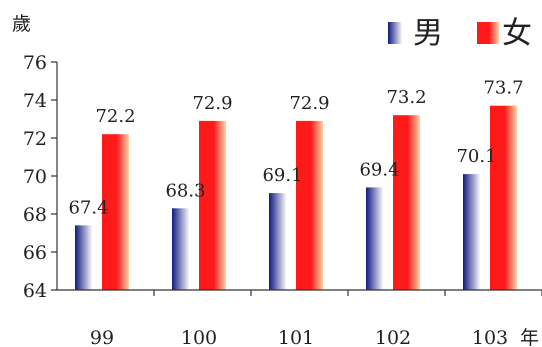 This screenshot has width=542, height=347. What do you see at coordinates (460, 33) in the screenshot?
I see `legend: 男 女` at bounding box center [460, 33].